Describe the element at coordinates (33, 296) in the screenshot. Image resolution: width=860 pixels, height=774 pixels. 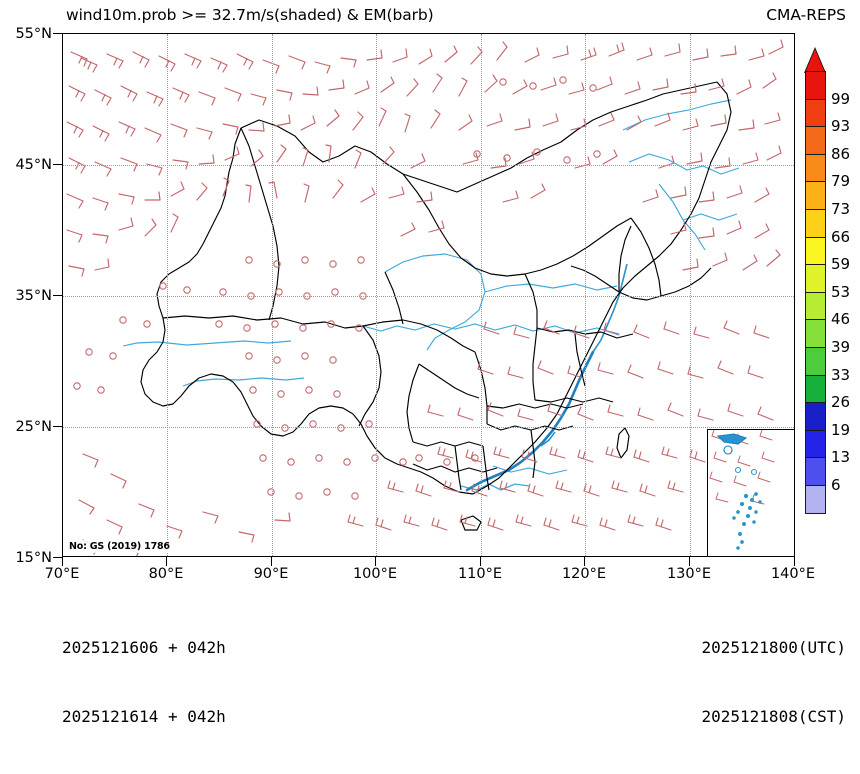
I see `y-axis-label-35n: 35°N` at that location.